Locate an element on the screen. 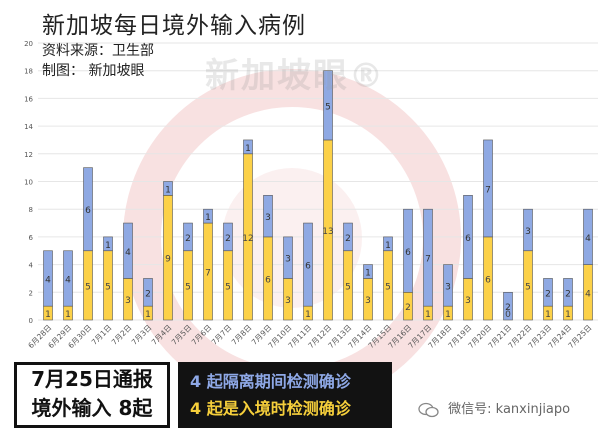 The image size is (601, 437). y-tick-label: 8 is located at coordinates (31, 210).